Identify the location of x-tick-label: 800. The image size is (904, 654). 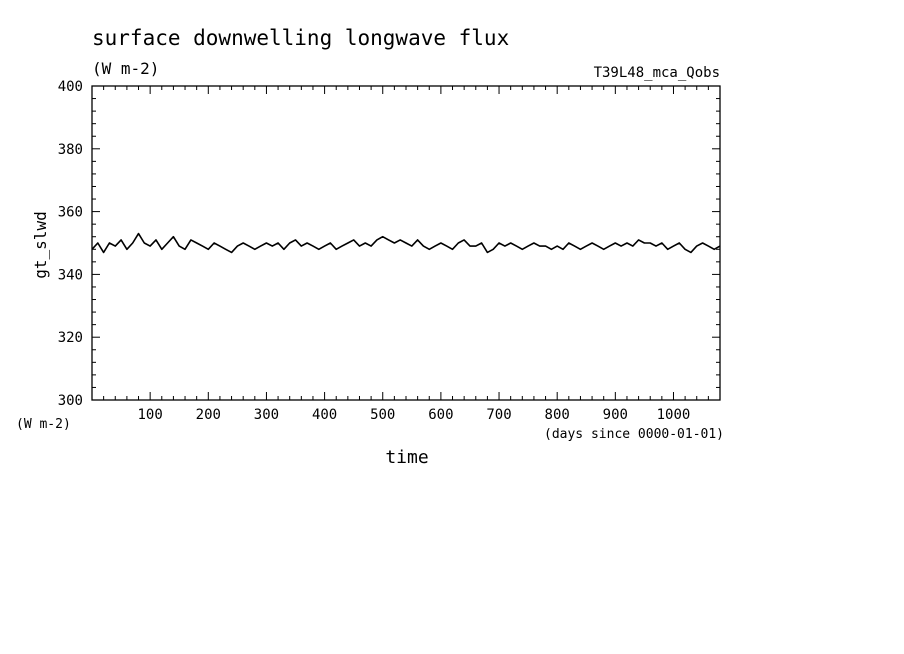
(557, 415).